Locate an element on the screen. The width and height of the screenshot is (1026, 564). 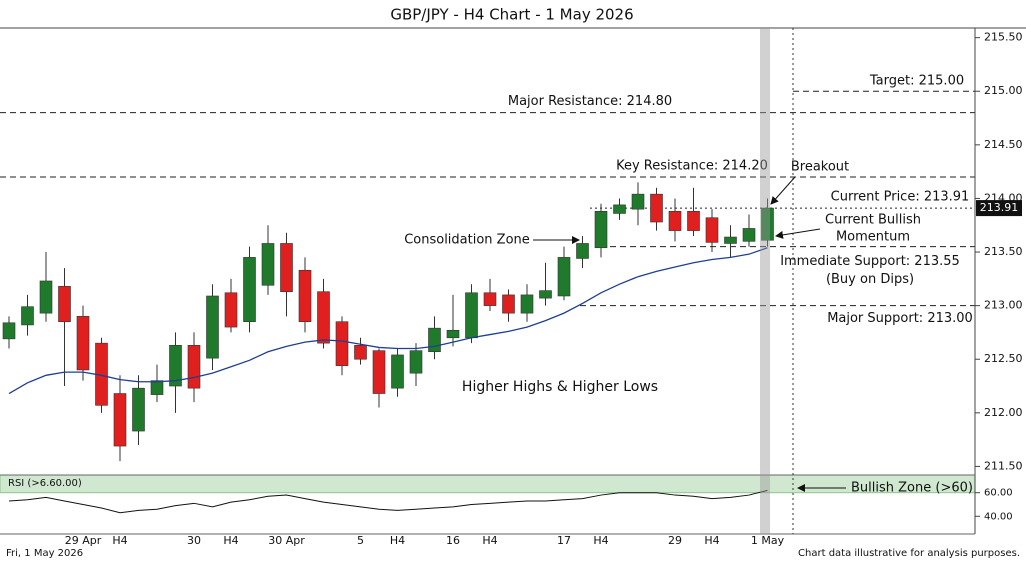
level-label: Major Resistance: 214.80 is located at coordinates (590, 101).